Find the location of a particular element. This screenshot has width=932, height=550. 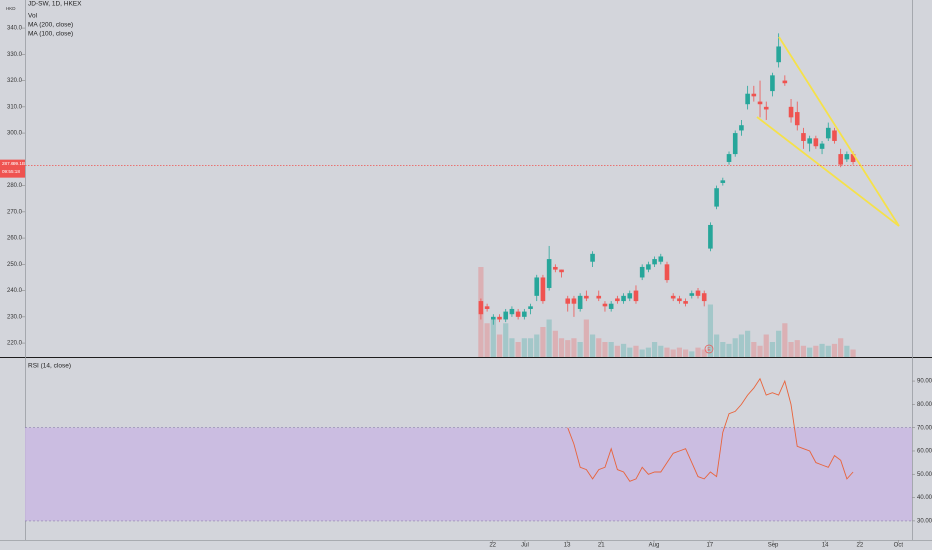

price-tag-volume: 99.1B is located at coordinates (19, 163).